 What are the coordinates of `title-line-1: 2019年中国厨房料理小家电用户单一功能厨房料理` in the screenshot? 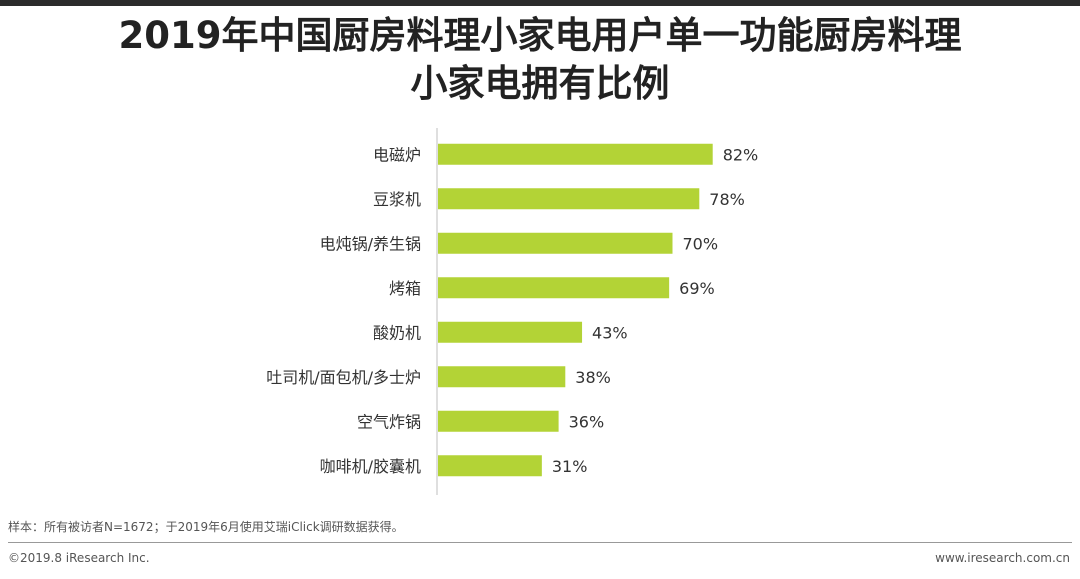 It's located at (540, 35).